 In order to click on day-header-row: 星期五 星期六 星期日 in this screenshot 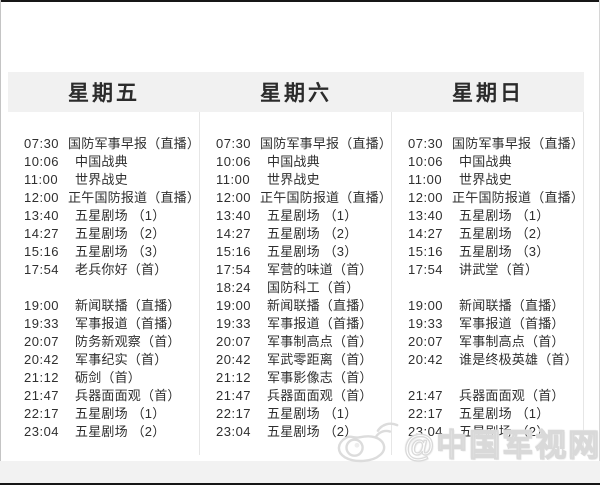, I will do `click(296, 92)`.